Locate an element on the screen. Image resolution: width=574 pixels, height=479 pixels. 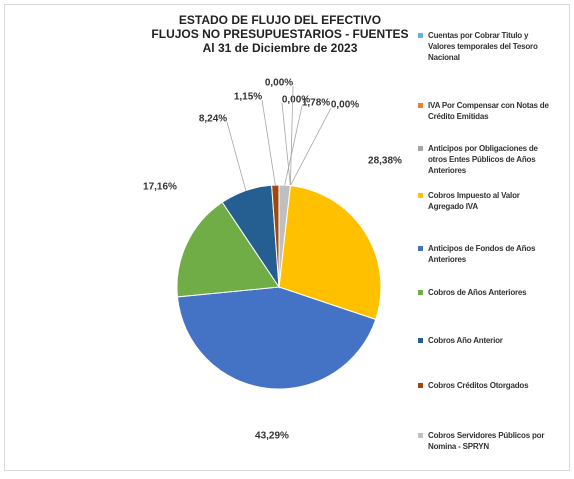
chart-title: FLUJOS NO PRESUPUESTARIOS - FUENTES is located at coordinates (279, 34).